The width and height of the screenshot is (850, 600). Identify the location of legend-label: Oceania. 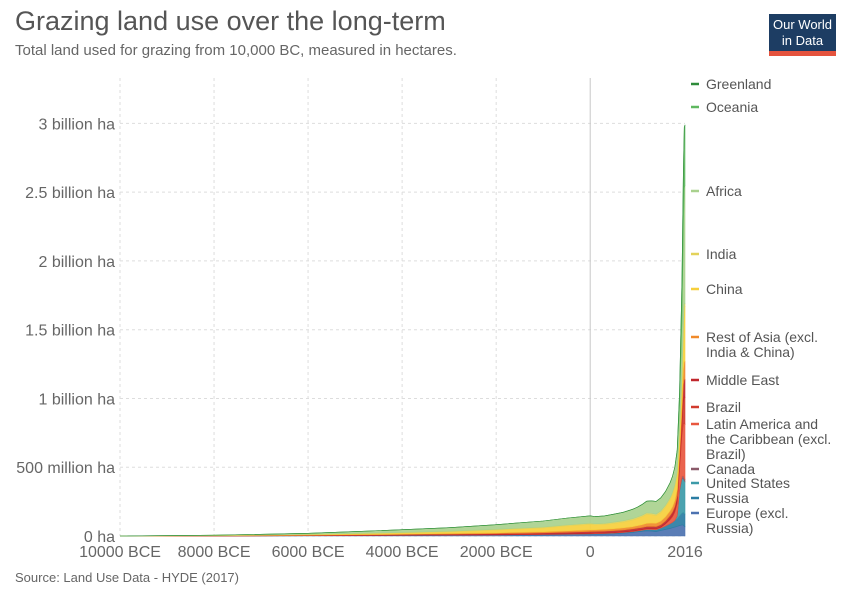
(732, 107).